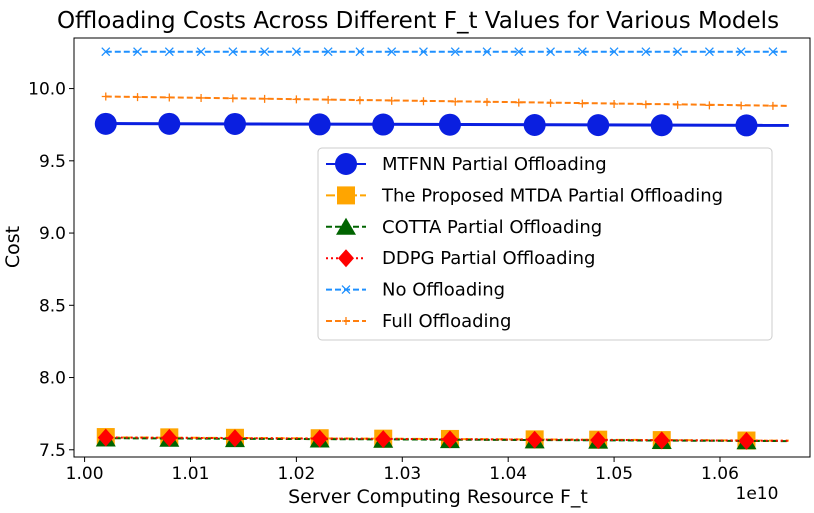  I want to click on y-tick-label: 9.5, so click(52, 162).